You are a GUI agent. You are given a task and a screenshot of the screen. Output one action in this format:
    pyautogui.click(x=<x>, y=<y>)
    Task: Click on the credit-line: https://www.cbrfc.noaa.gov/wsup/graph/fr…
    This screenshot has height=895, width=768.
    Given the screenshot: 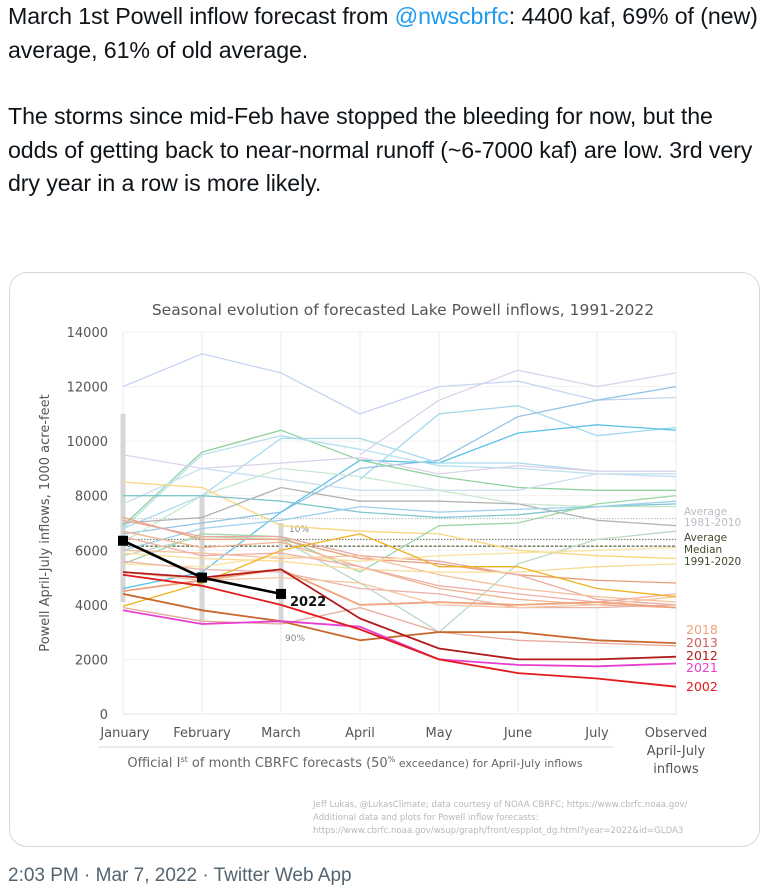 What is the action you would take?
    pyautogui.click(x=498, y=831)
    